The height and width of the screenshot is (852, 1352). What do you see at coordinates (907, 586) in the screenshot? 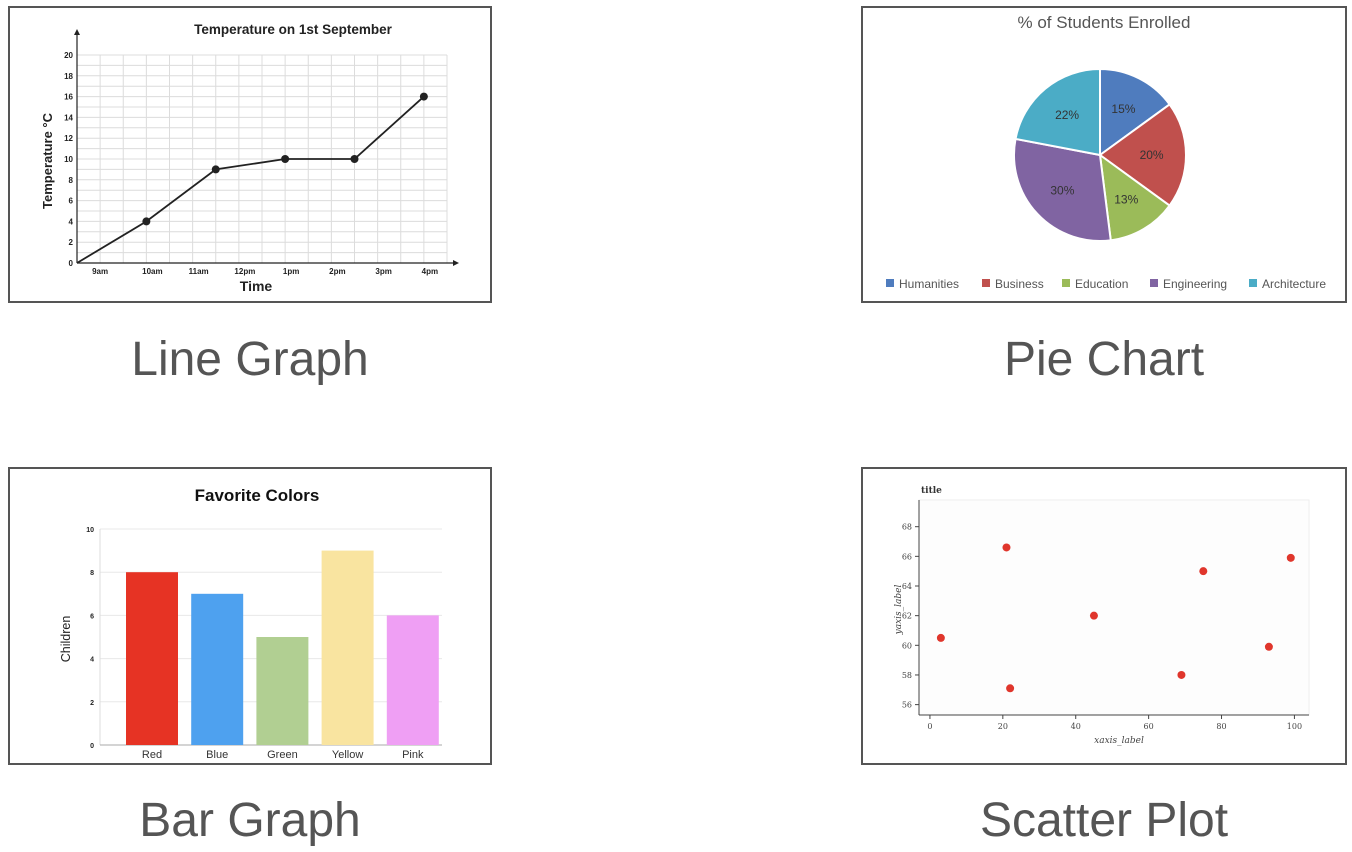
I see `y-tick-label: 64` at bounding box center [907, 586].